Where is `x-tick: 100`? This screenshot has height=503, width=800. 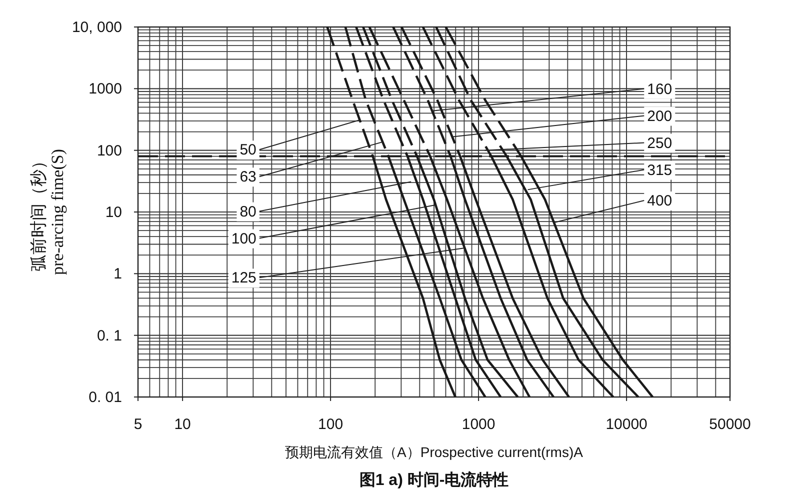 x-tick: 100 is located at coordinates (331, 424).